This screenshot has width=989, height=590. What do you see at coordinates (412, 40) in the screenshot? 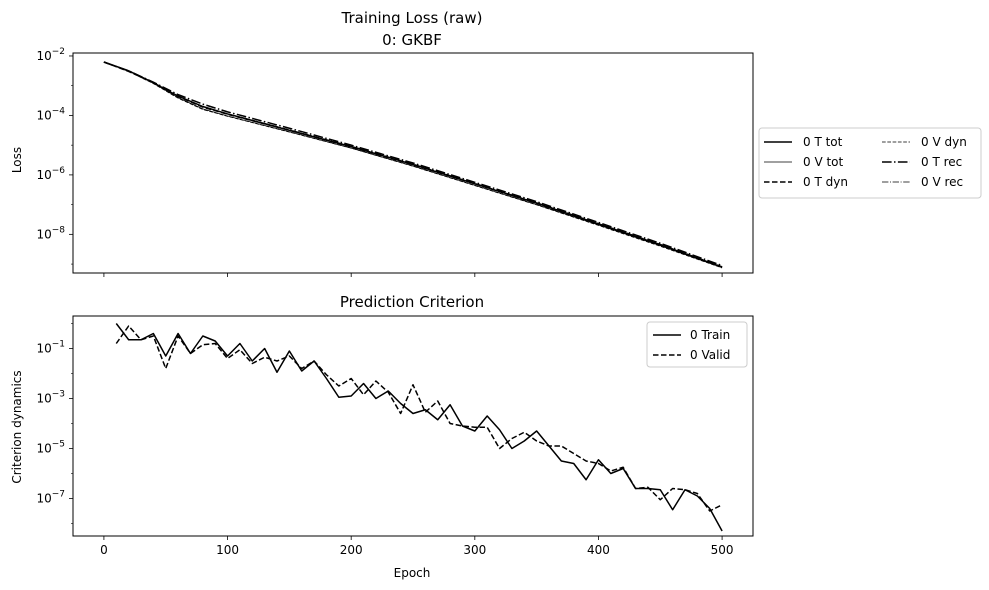
I see `loss-subtitle: 0: GKBF` at bounding box center [412, 40].